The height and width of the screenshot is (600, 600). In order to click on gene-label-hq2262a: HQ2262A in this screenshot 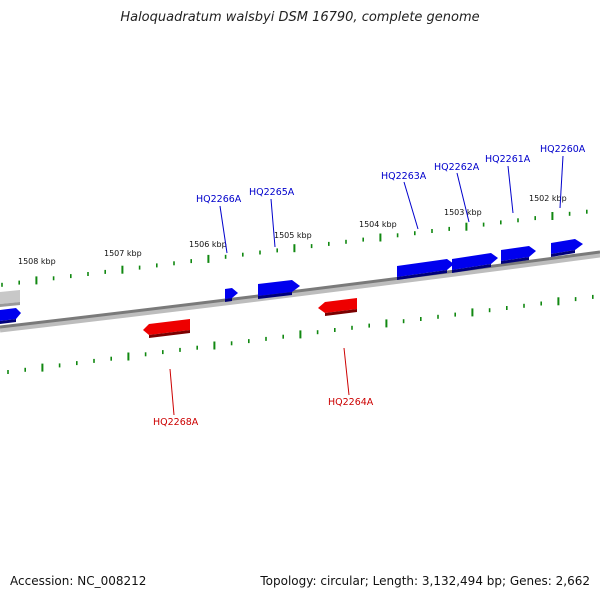, I will do `click(457, 167)`.